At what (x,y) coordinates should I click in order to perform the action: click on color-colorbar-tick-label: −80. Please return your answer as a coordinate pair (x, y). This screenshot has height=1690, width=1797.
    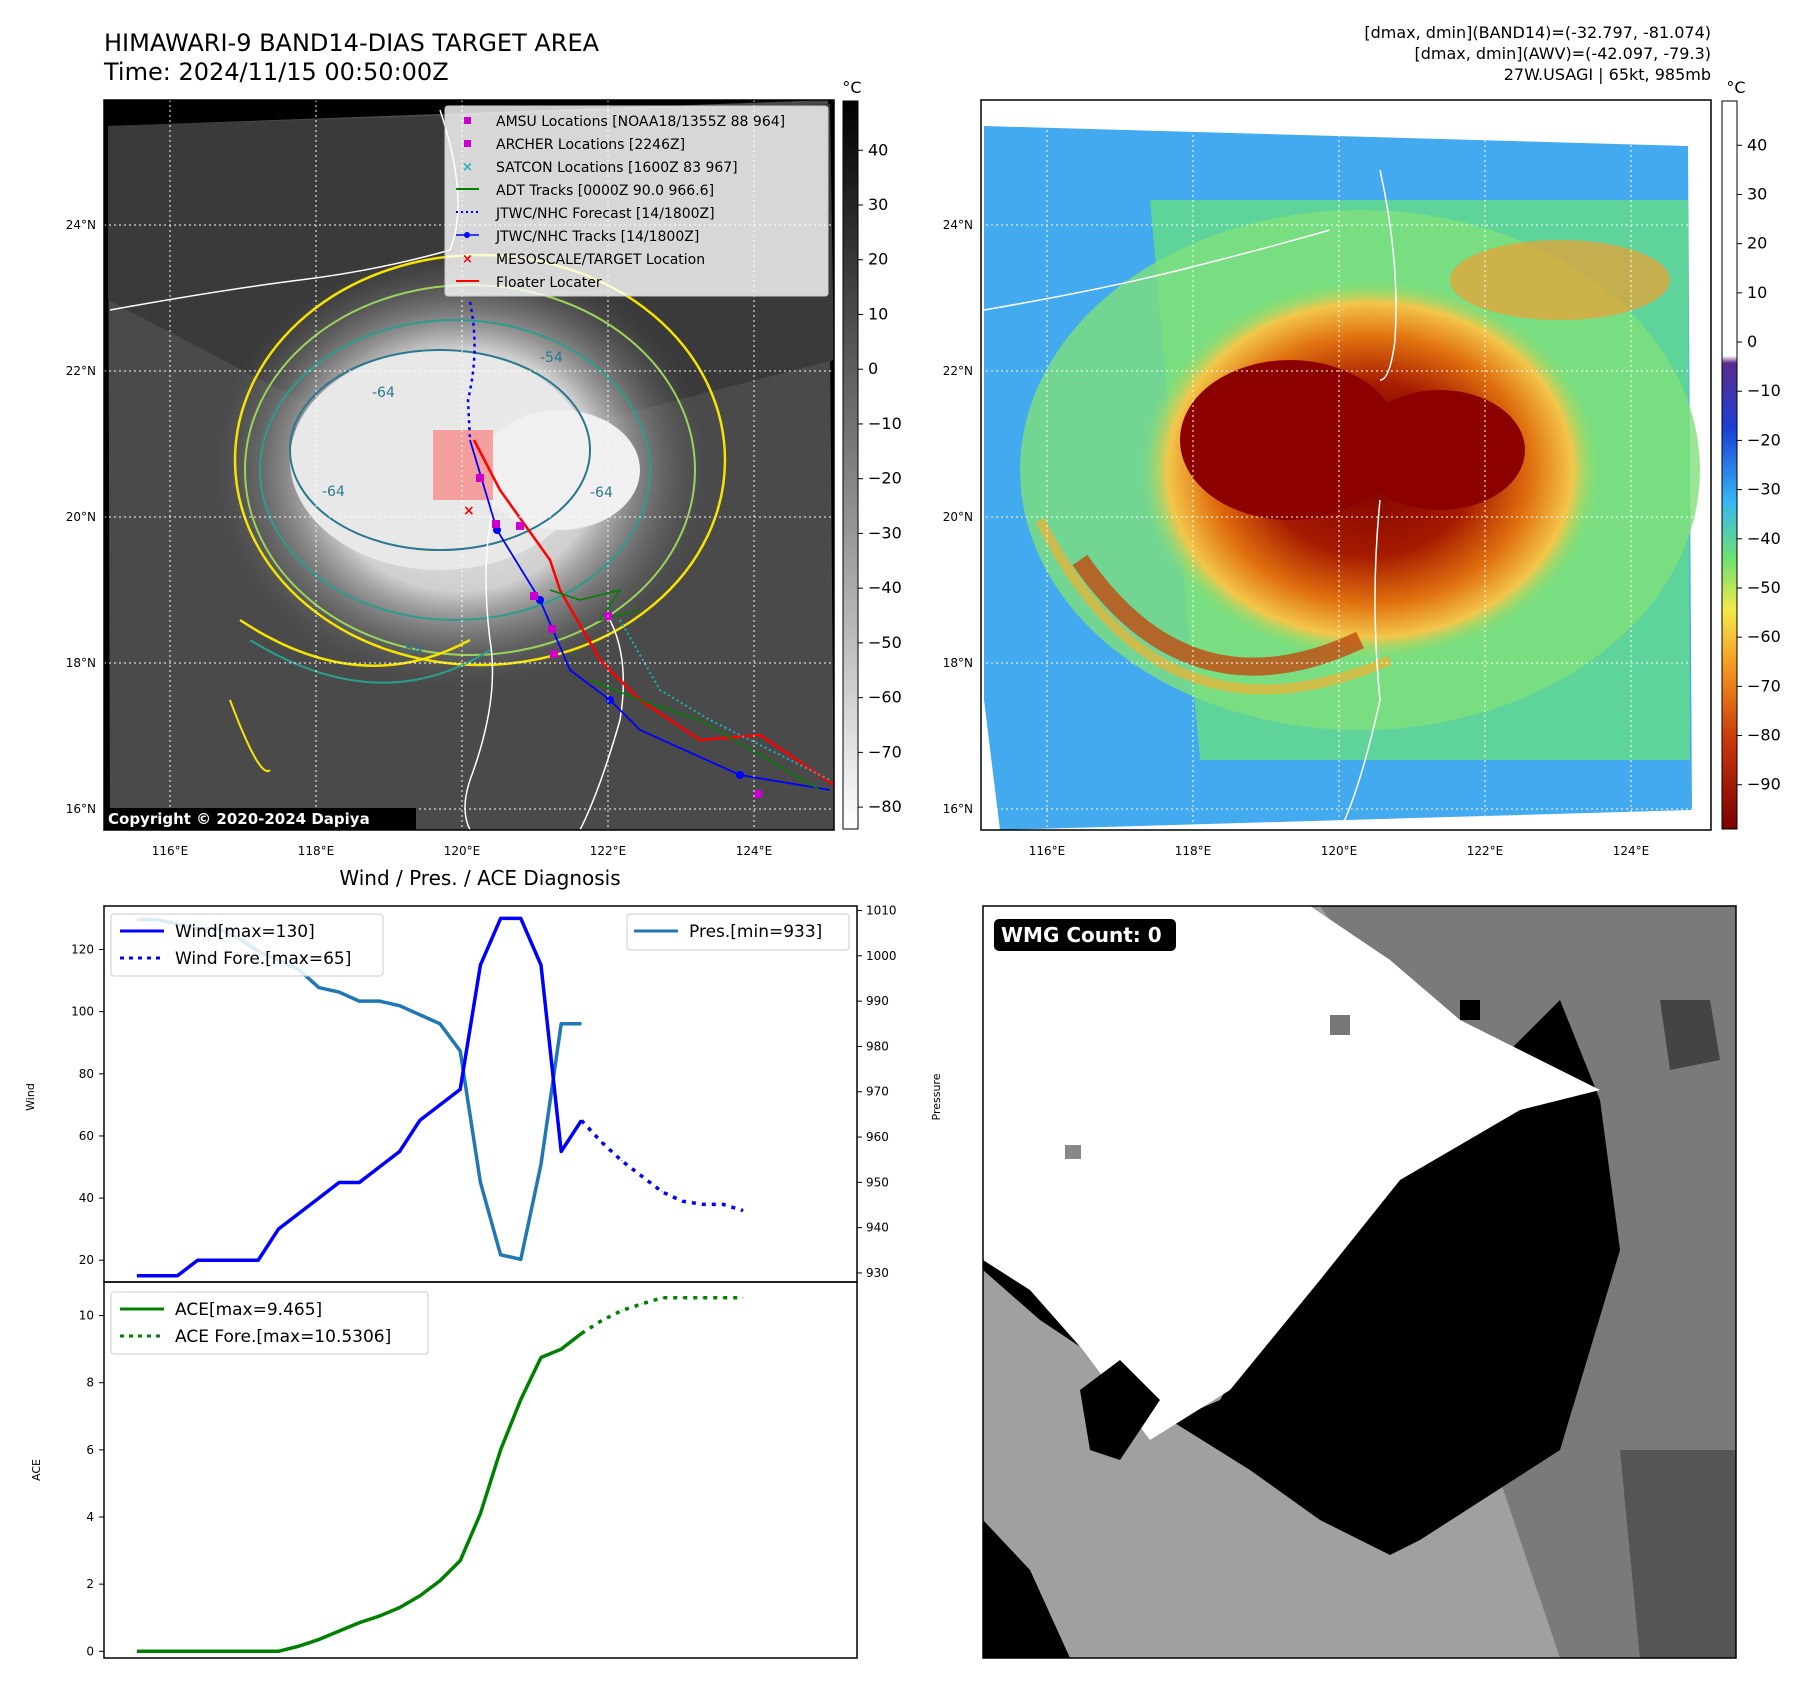
    Looking at the image, I should click on (1764, 735).